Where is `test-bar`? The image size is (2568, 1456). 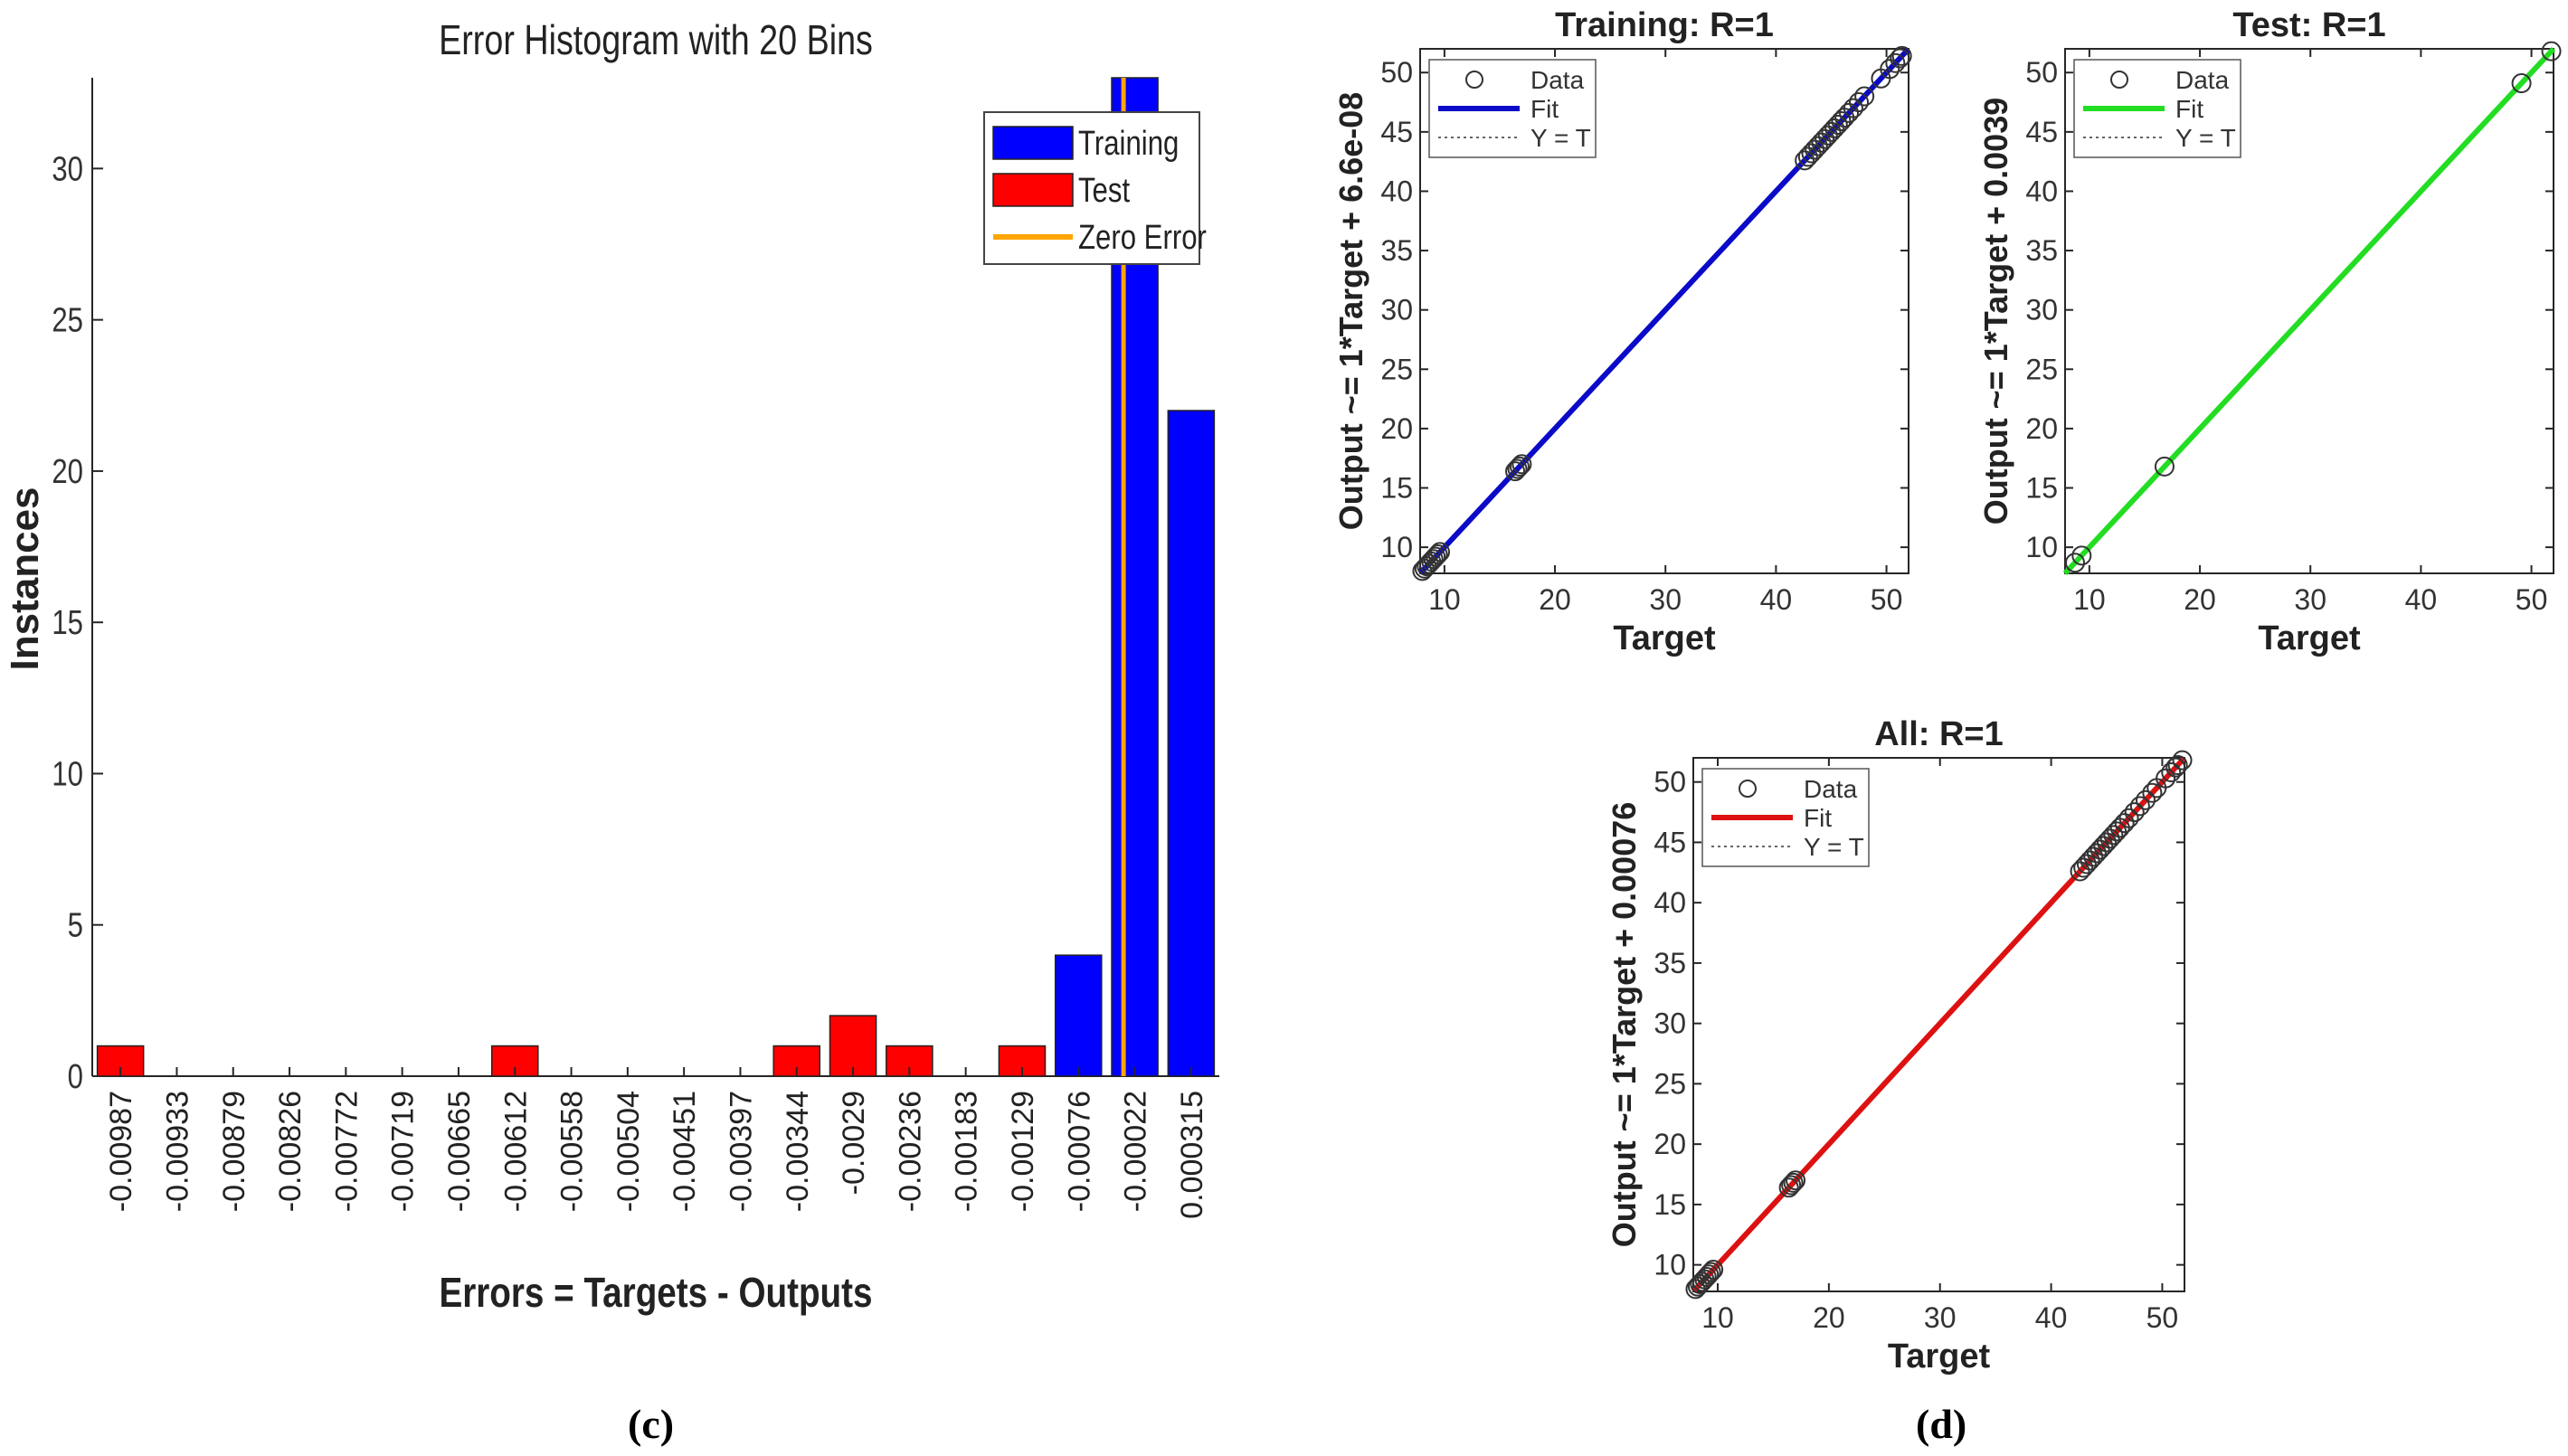 test-bar is located at coordinates (853, 1046).